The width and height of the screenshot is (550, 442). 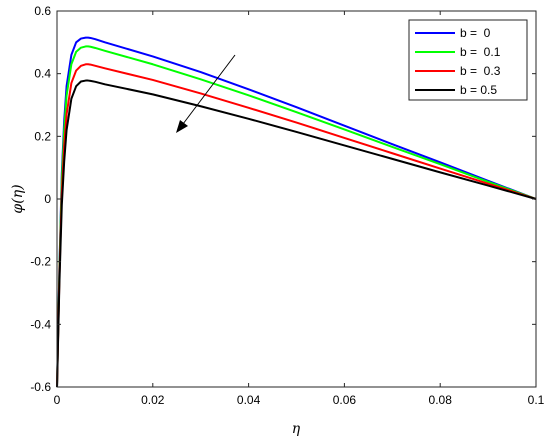 What do you see at coordinates (480, 52) in the screenshot?
I see `legend-label-1: b = 0.1` at bounding box center [480, 52].